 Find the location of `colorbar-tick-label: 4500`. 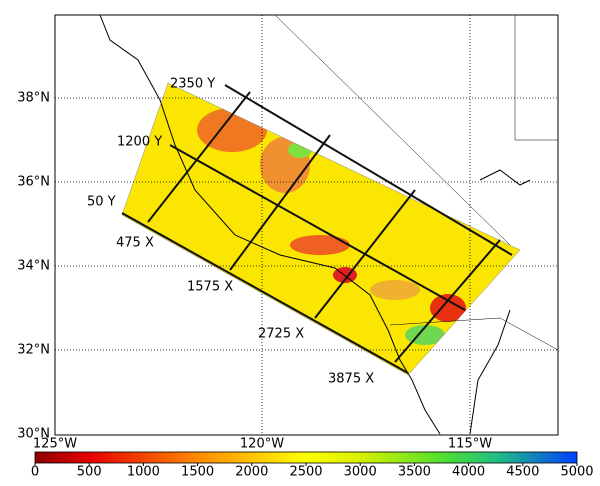

colorbar-tick-label: 4500 is located at coordinates (522, 472).